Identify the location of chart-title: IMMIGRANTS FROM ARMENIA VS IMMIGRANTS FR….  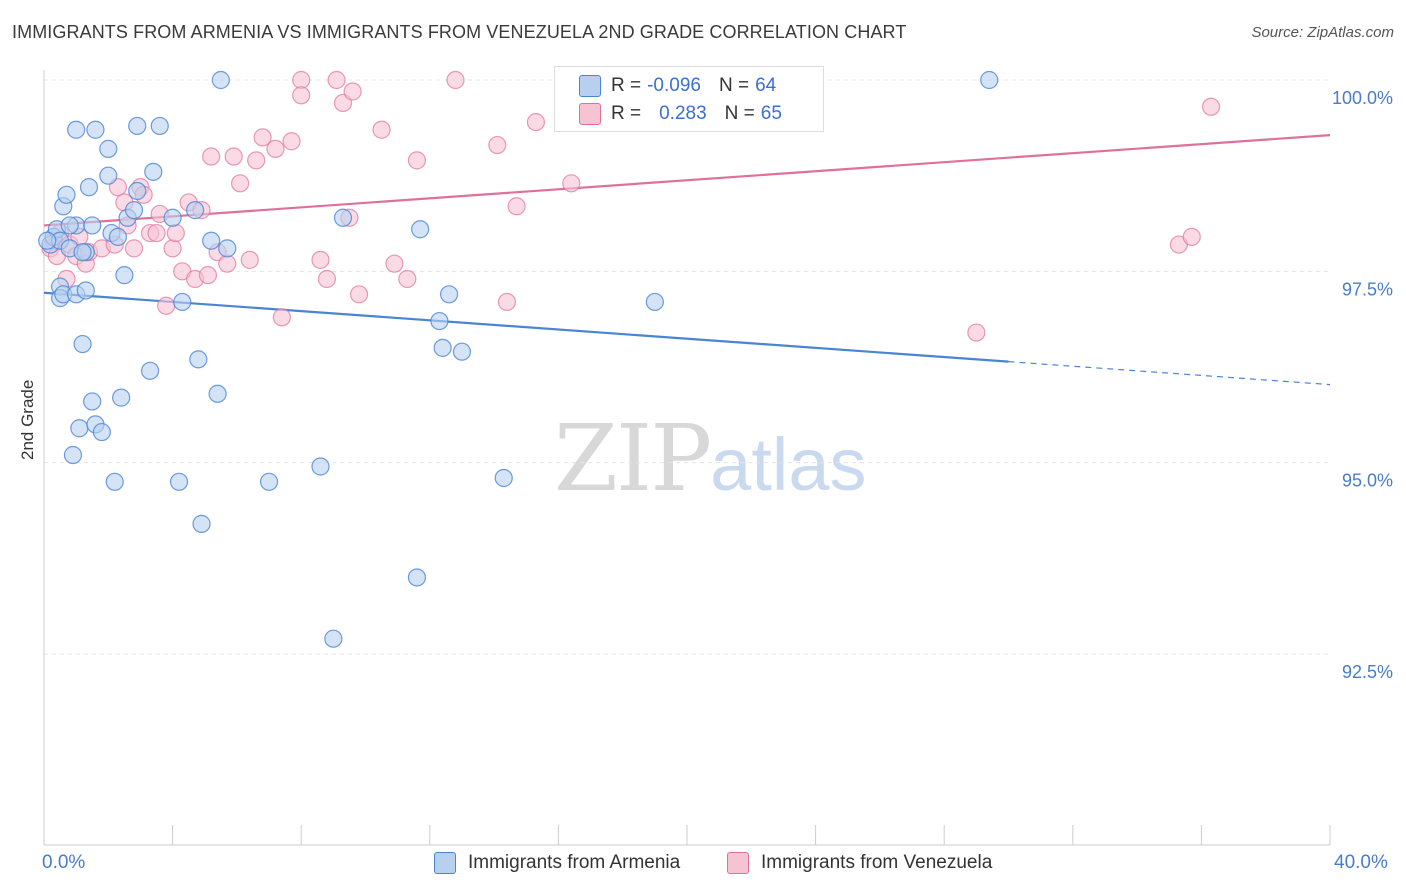
(459, 32).